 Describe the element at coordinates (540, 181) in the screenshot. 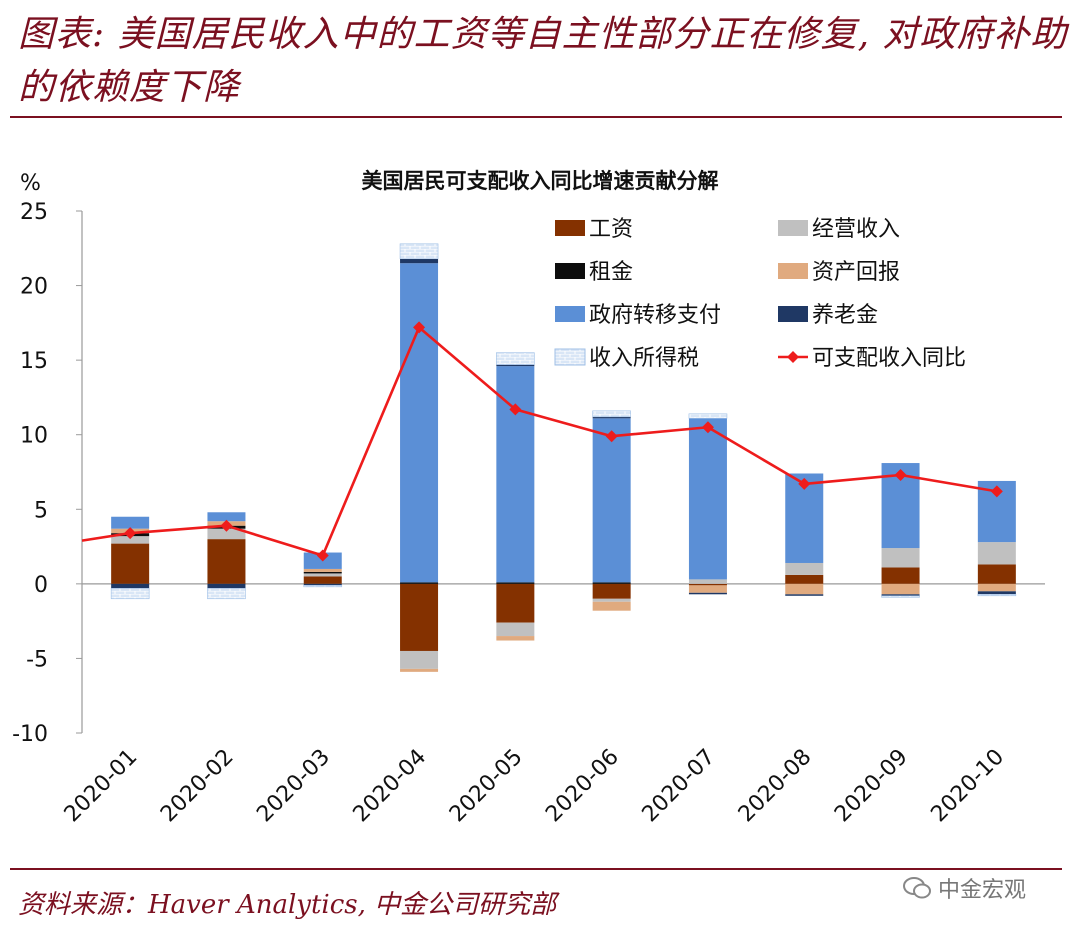

I see `chart-title: 美国居民可支配收入同比增速贡献分解` at that location.